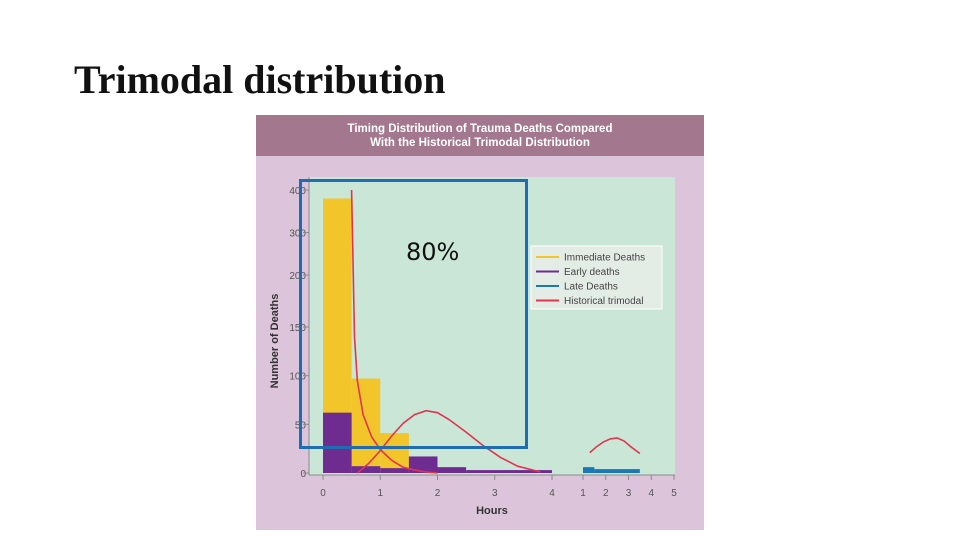 The width and height of the screenshot is (960, 540). Describe the element at coordinates (297, 191) in the screenshot. I see `y-tick-label: 400` at that location.